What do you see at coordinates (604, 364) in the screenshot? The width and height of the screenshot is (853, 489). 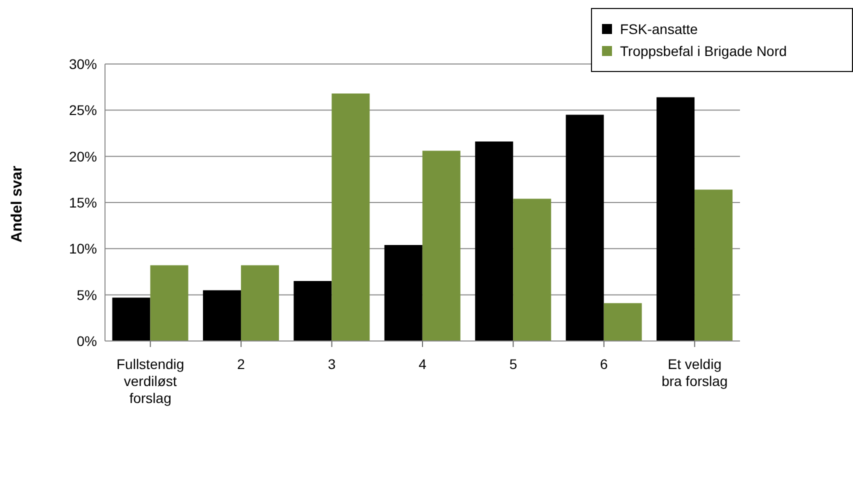 I see `x-tick-label: 6` at bounding box center [604, 364].